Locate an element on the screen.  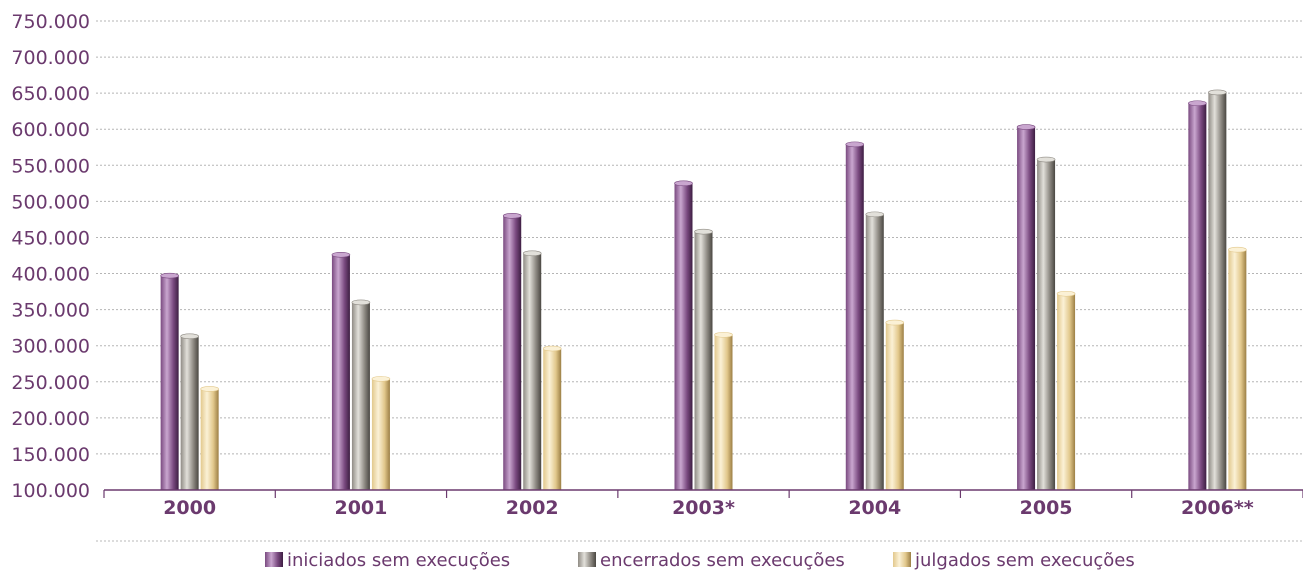
x-tick-label: 2004 is located at coordinates (874, 508).